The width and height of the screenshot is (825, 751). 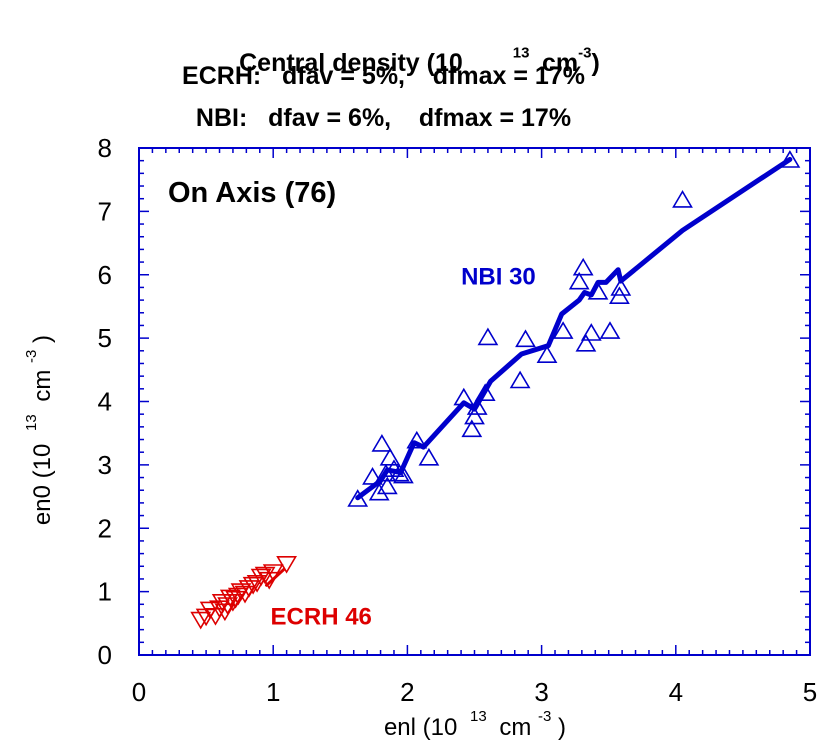 I want to click on x-axis-title-close: ), so click(x=562, y=727).